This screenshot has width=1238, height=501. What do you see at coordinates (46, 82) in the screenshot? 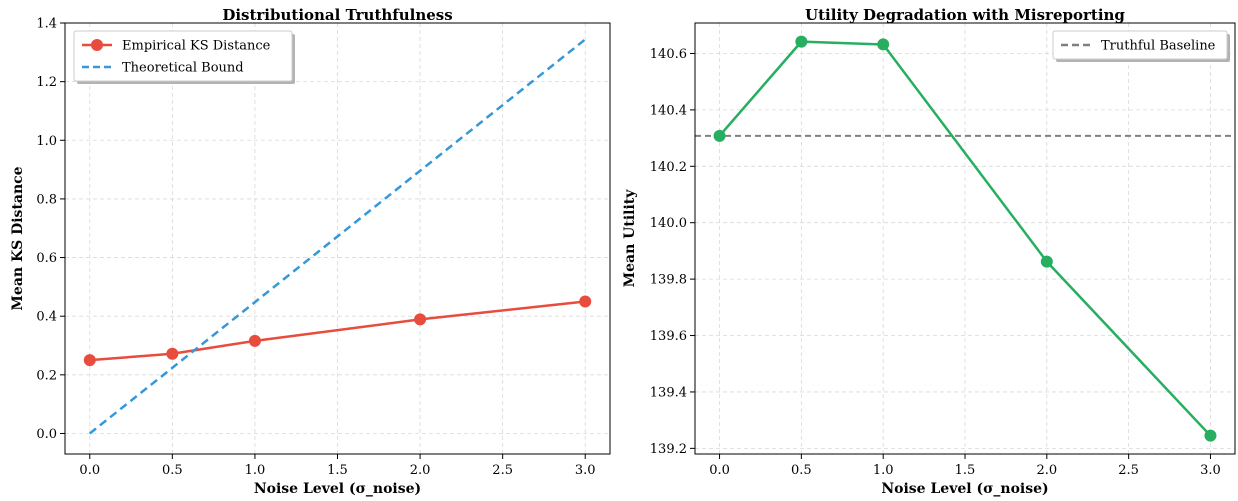
I see `y-tick-label: 1.2` at bounding box center [46, 82].